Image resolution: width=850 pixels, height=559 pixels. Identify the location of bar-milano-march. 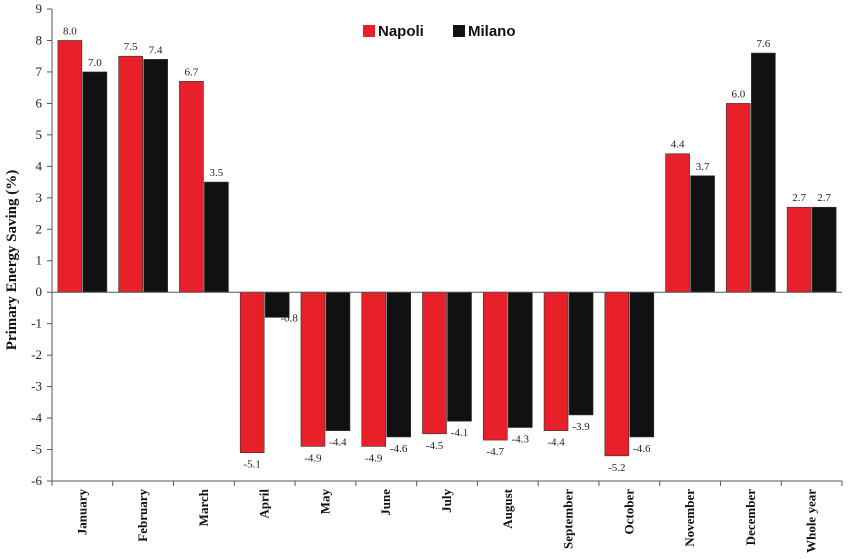
(216, 237).